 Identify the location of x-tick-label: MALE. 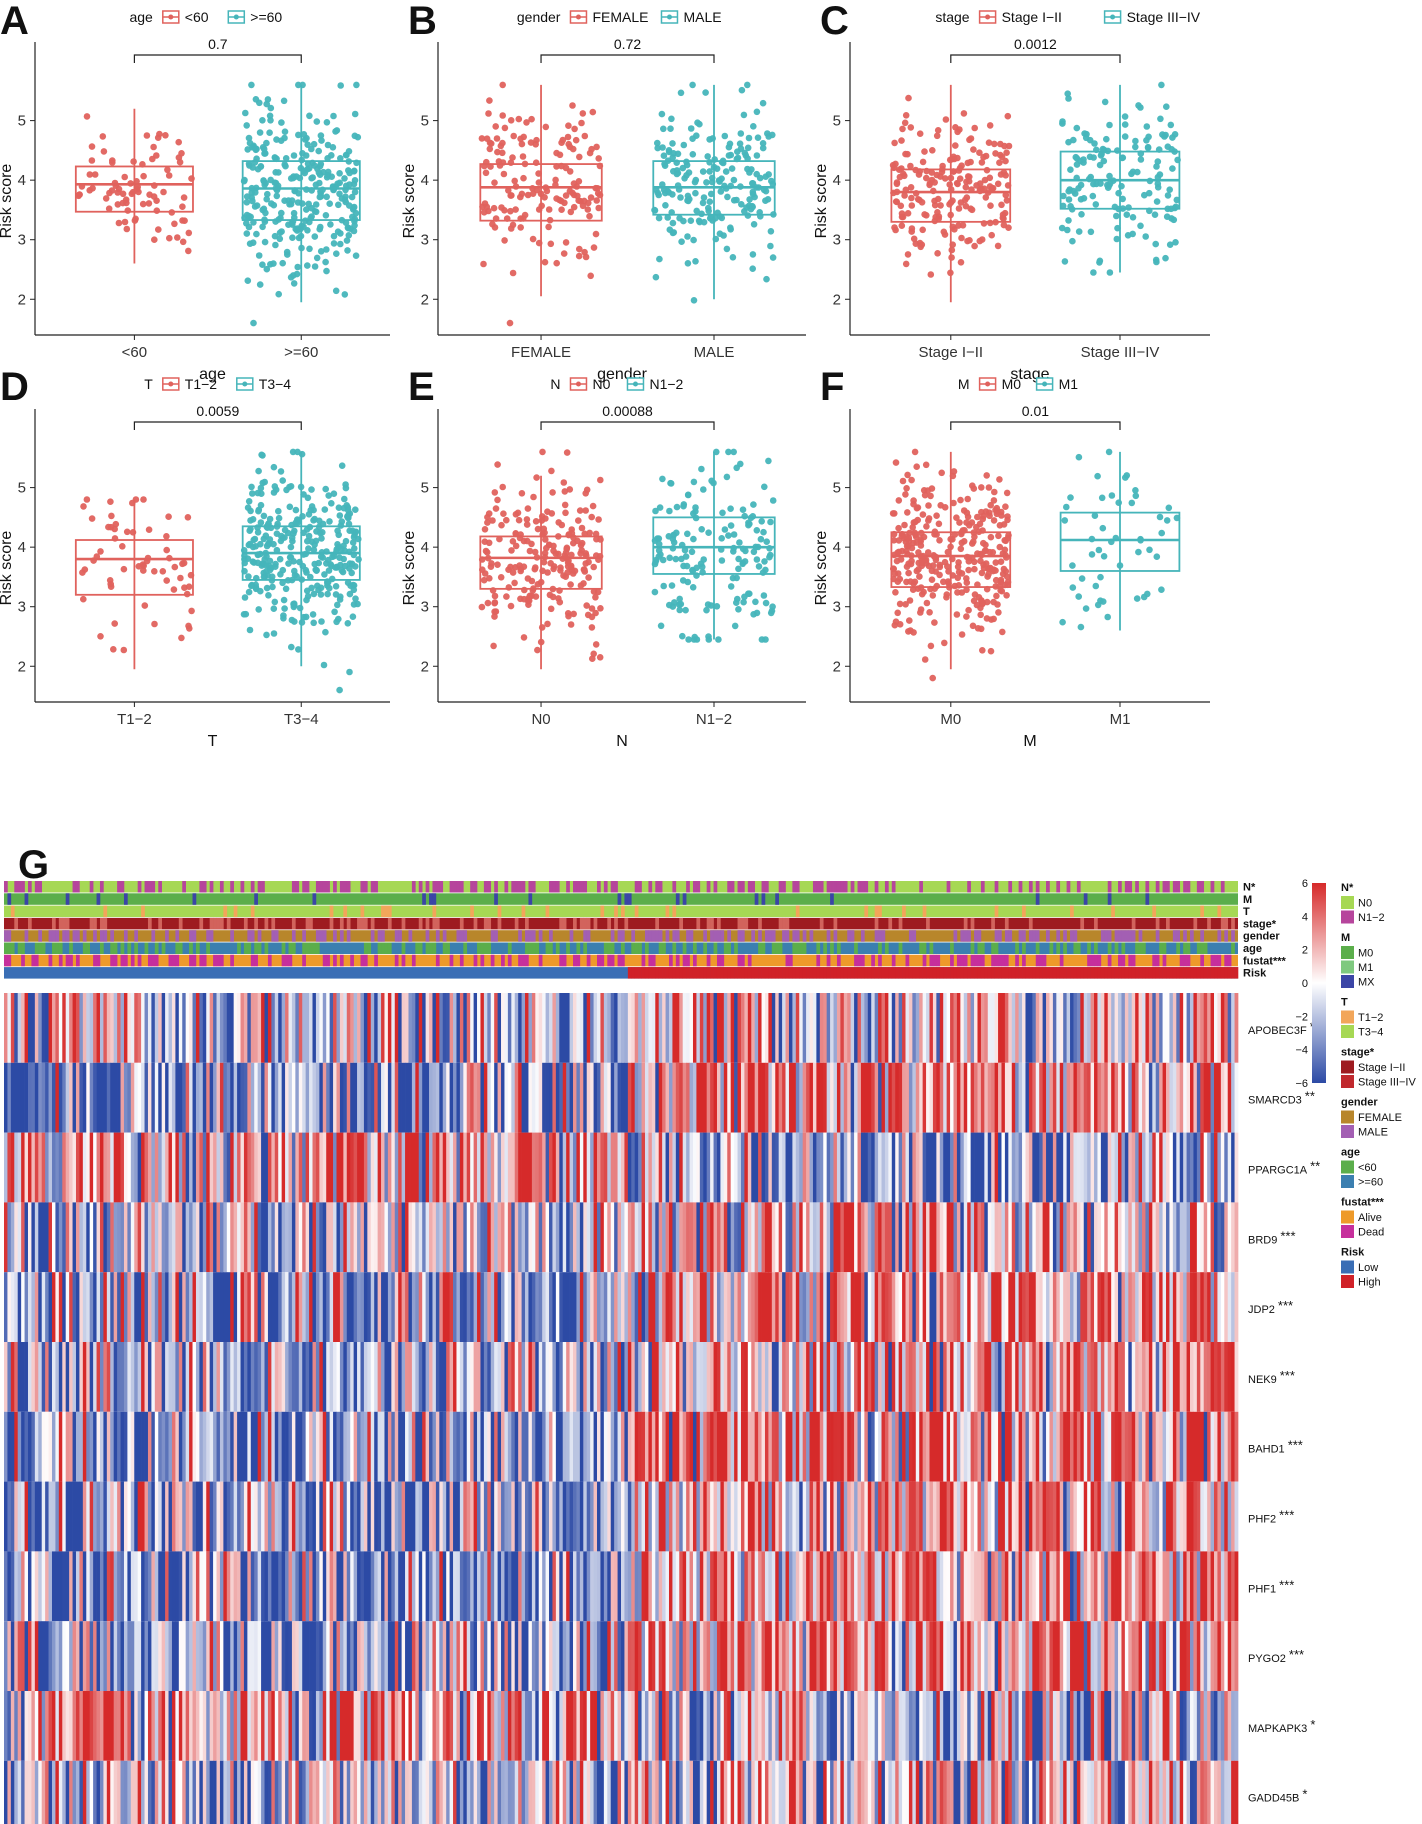
(714, 352).